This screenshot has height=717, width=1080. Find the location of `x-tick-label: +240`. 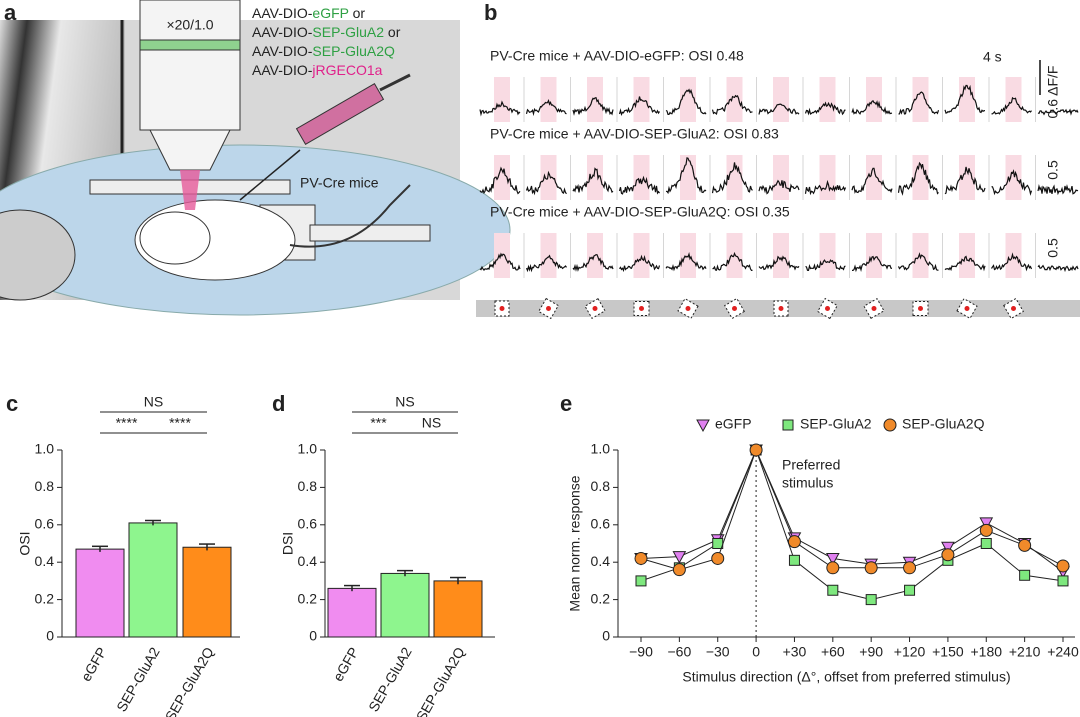

x-tick-label: +240 is located at coordinates (1063, 652).